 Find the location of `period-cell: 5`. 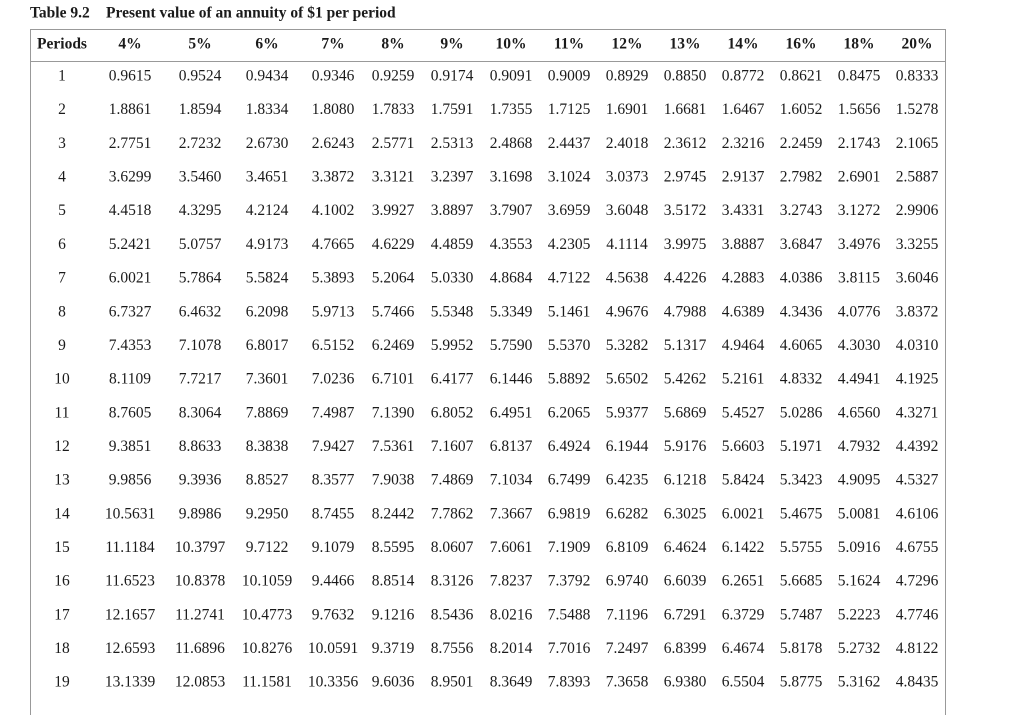

period-cell: 5 is located at coordinates (62, 210).